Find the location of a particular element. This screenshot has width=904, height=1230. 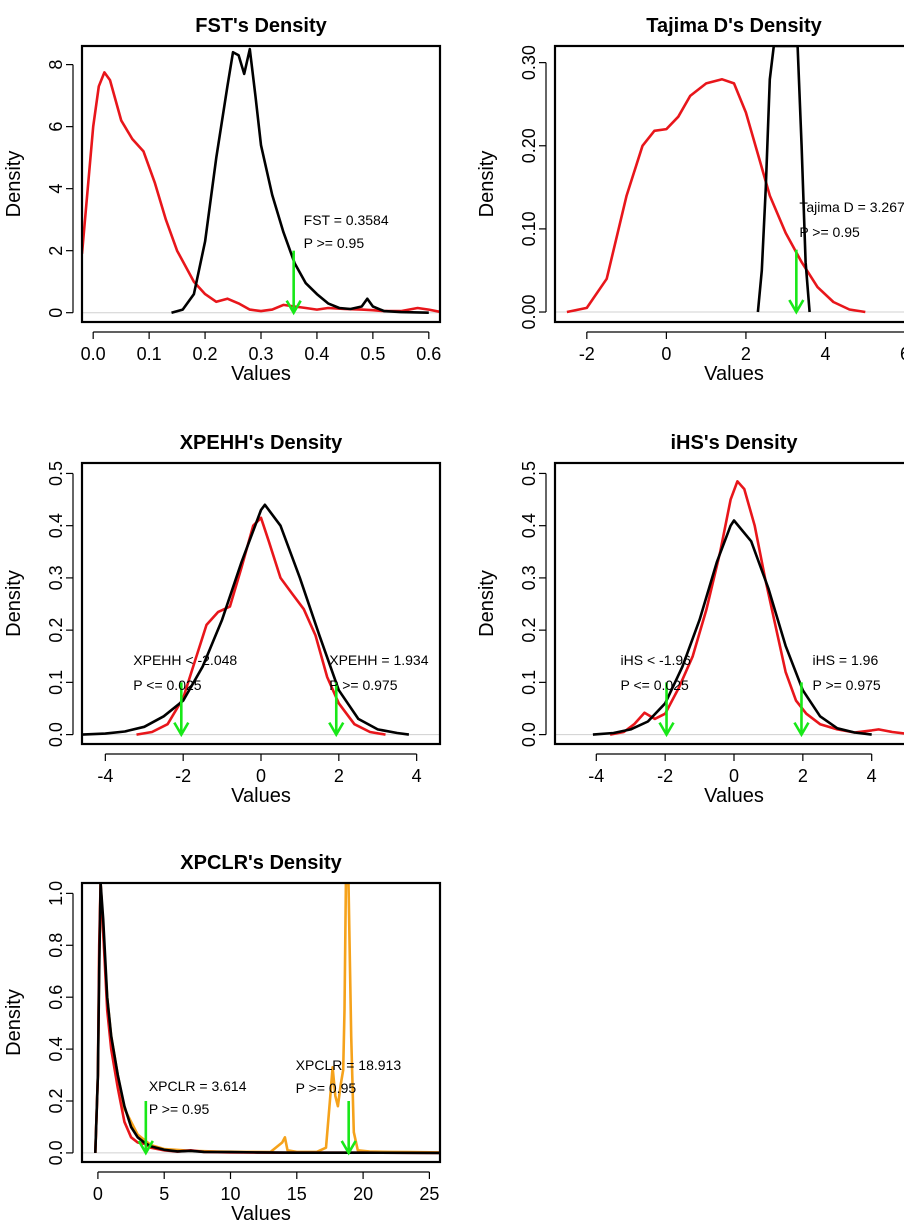

y-tick-label: 0 is located at coordinates (56, 313).